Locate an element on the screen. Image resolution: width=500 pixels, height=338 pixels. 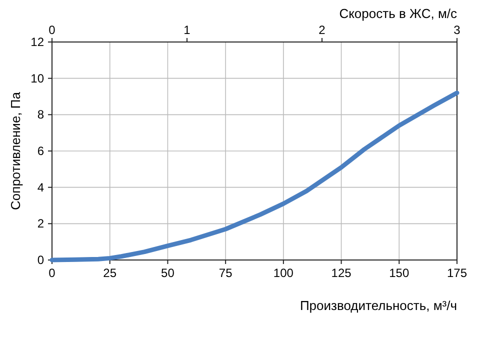
x2-axis-title: Скорость в ЖС, м/с is located at coordinates (398, 13).